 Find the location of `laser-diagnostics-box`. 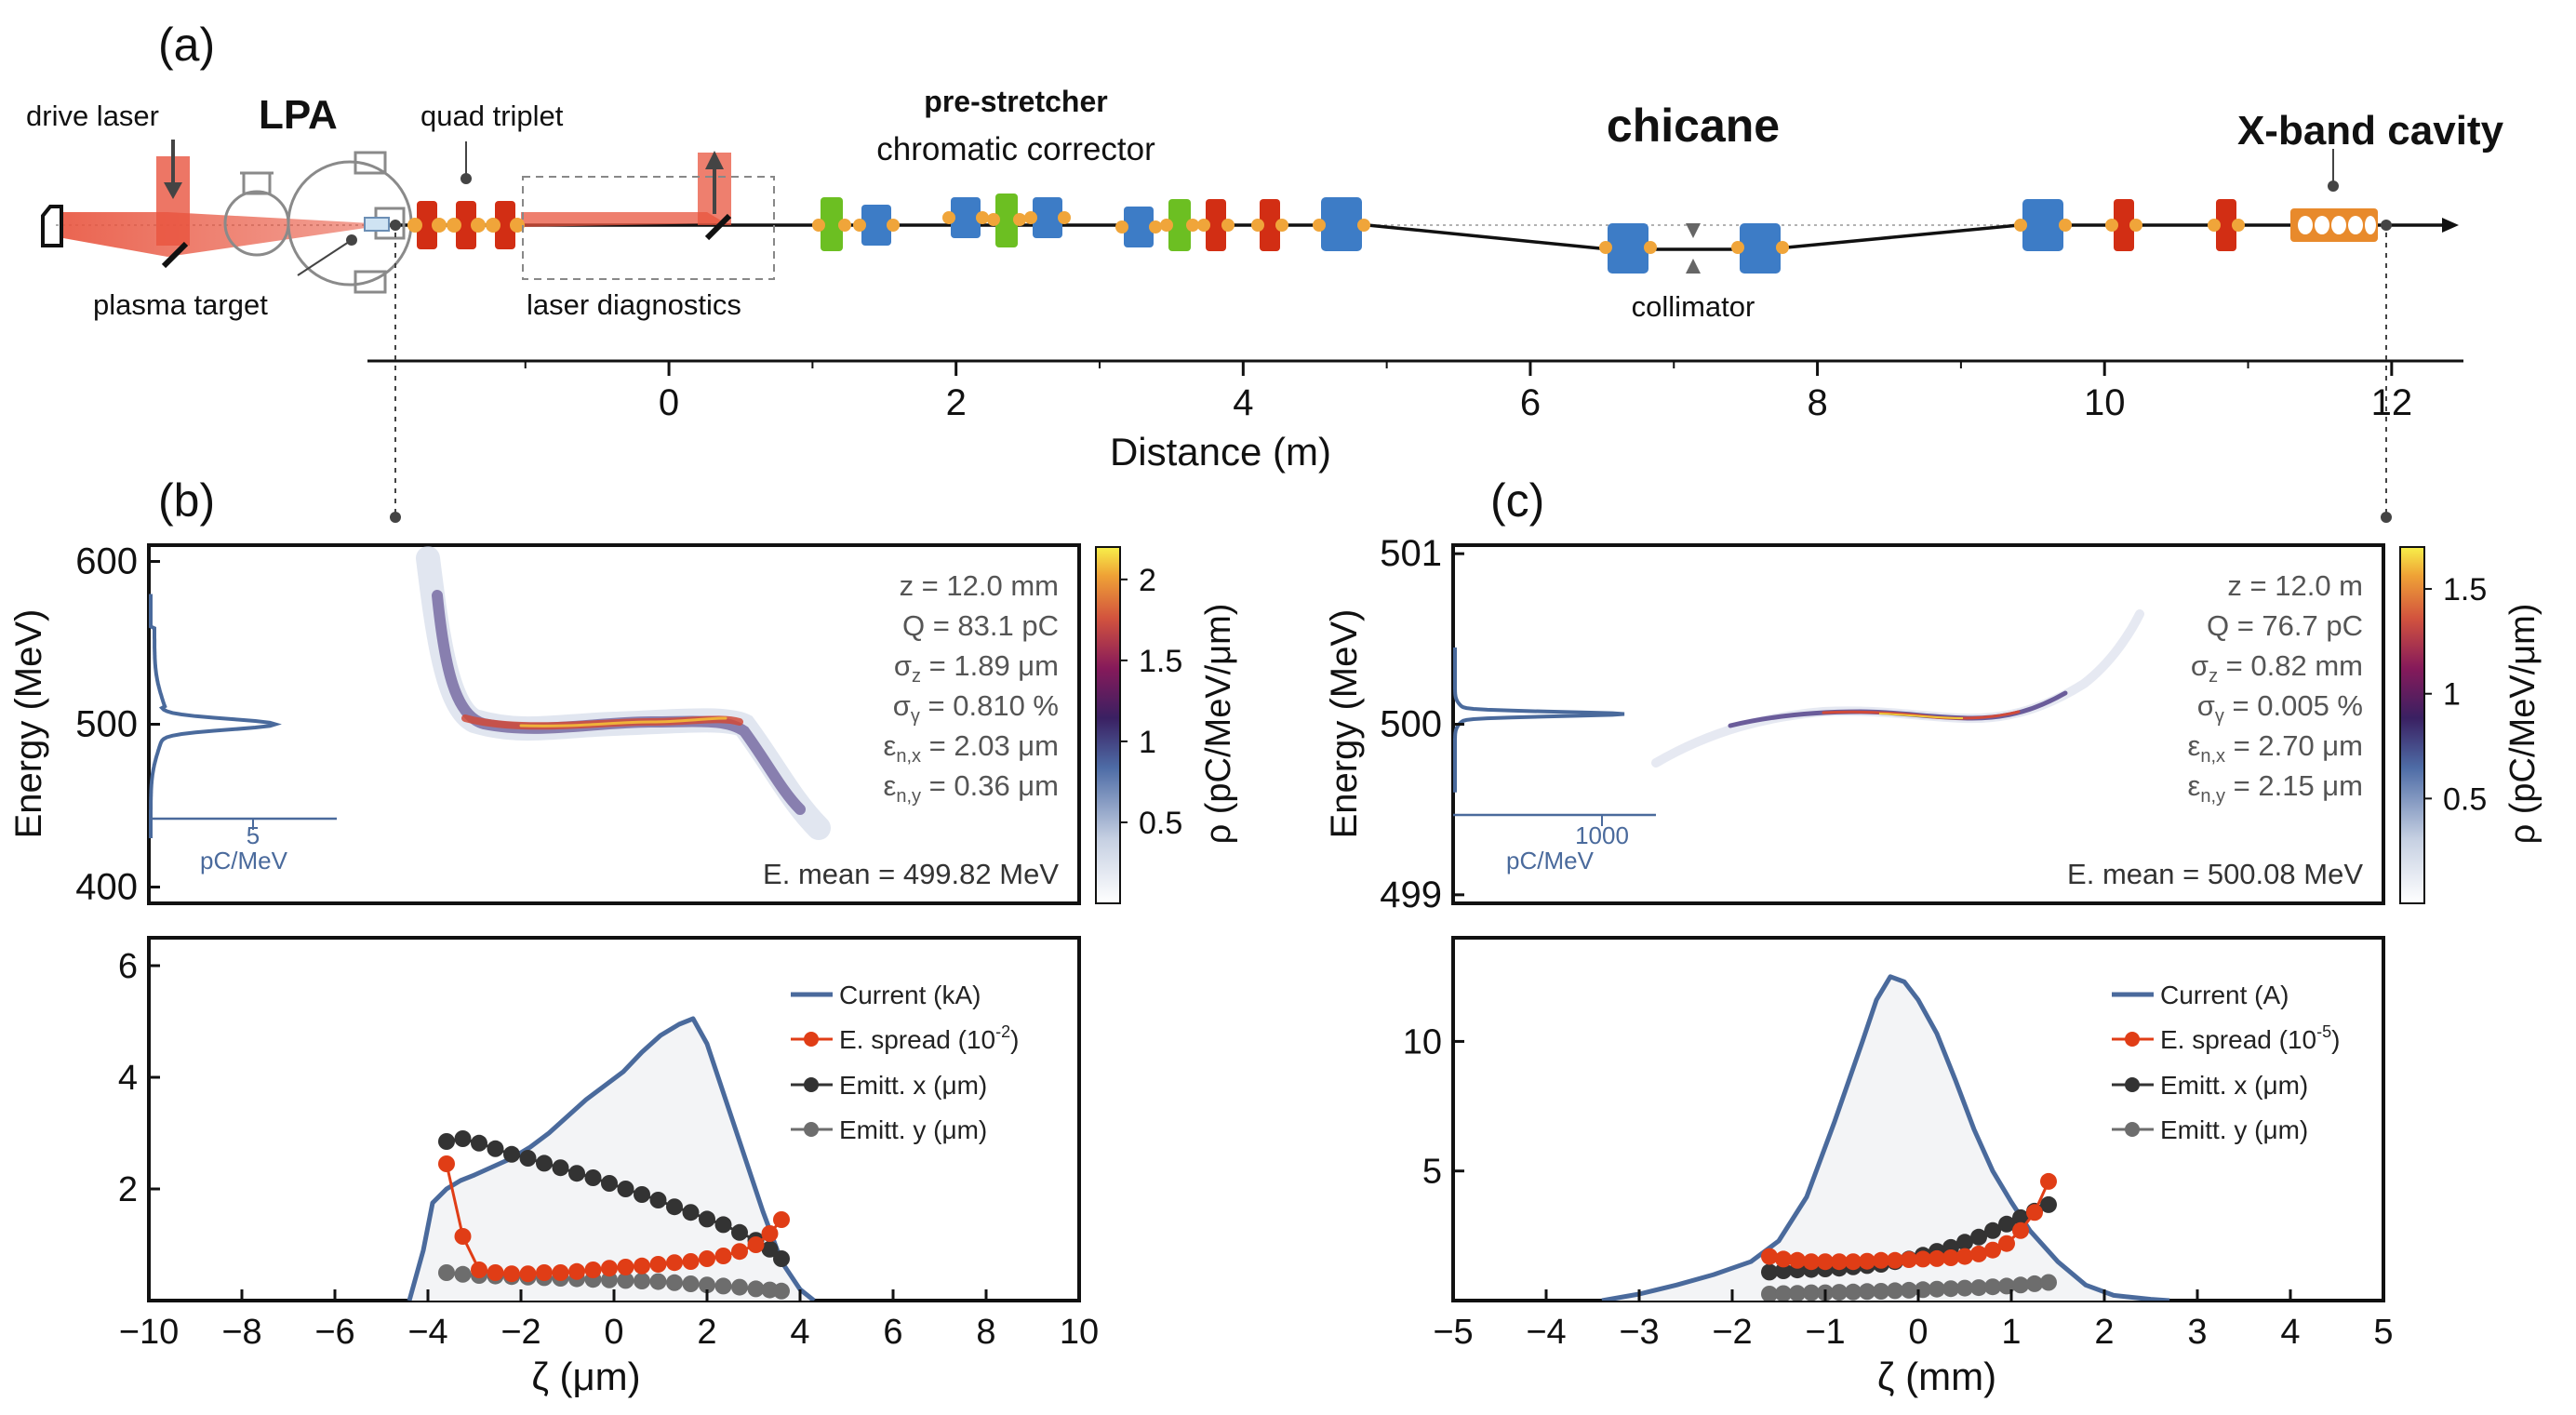

laser-diagnostics-box is located at coordinates (648, 228).